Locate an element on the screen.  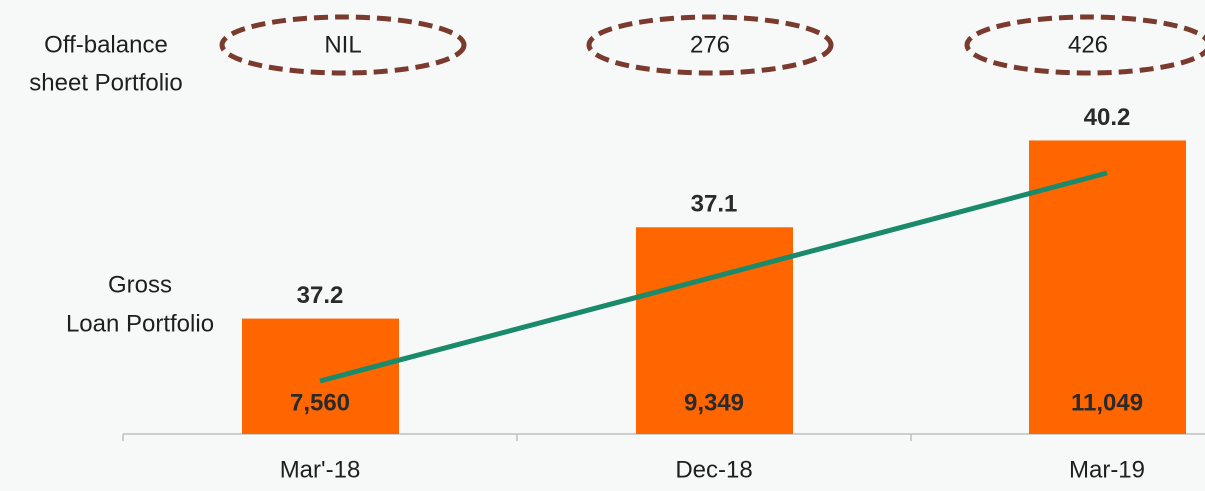
x-tick-label: Mar'-18 is located at coordinates (320, 469).